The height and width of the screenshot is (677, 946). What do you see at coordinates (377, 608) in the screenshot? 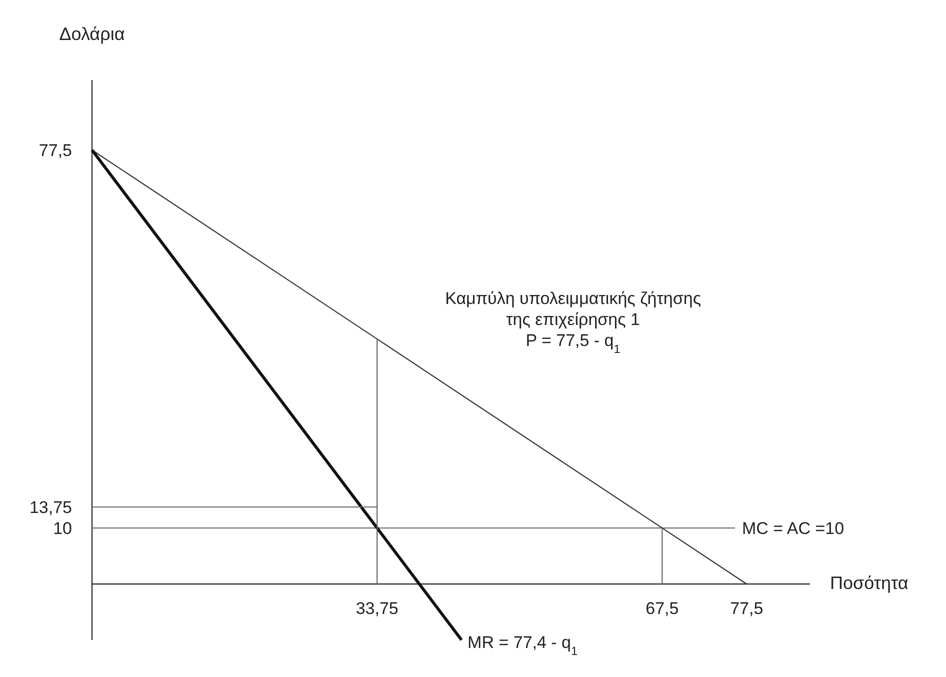
I see `x-tick-label: 33,75` at bounding box center [377, 608].